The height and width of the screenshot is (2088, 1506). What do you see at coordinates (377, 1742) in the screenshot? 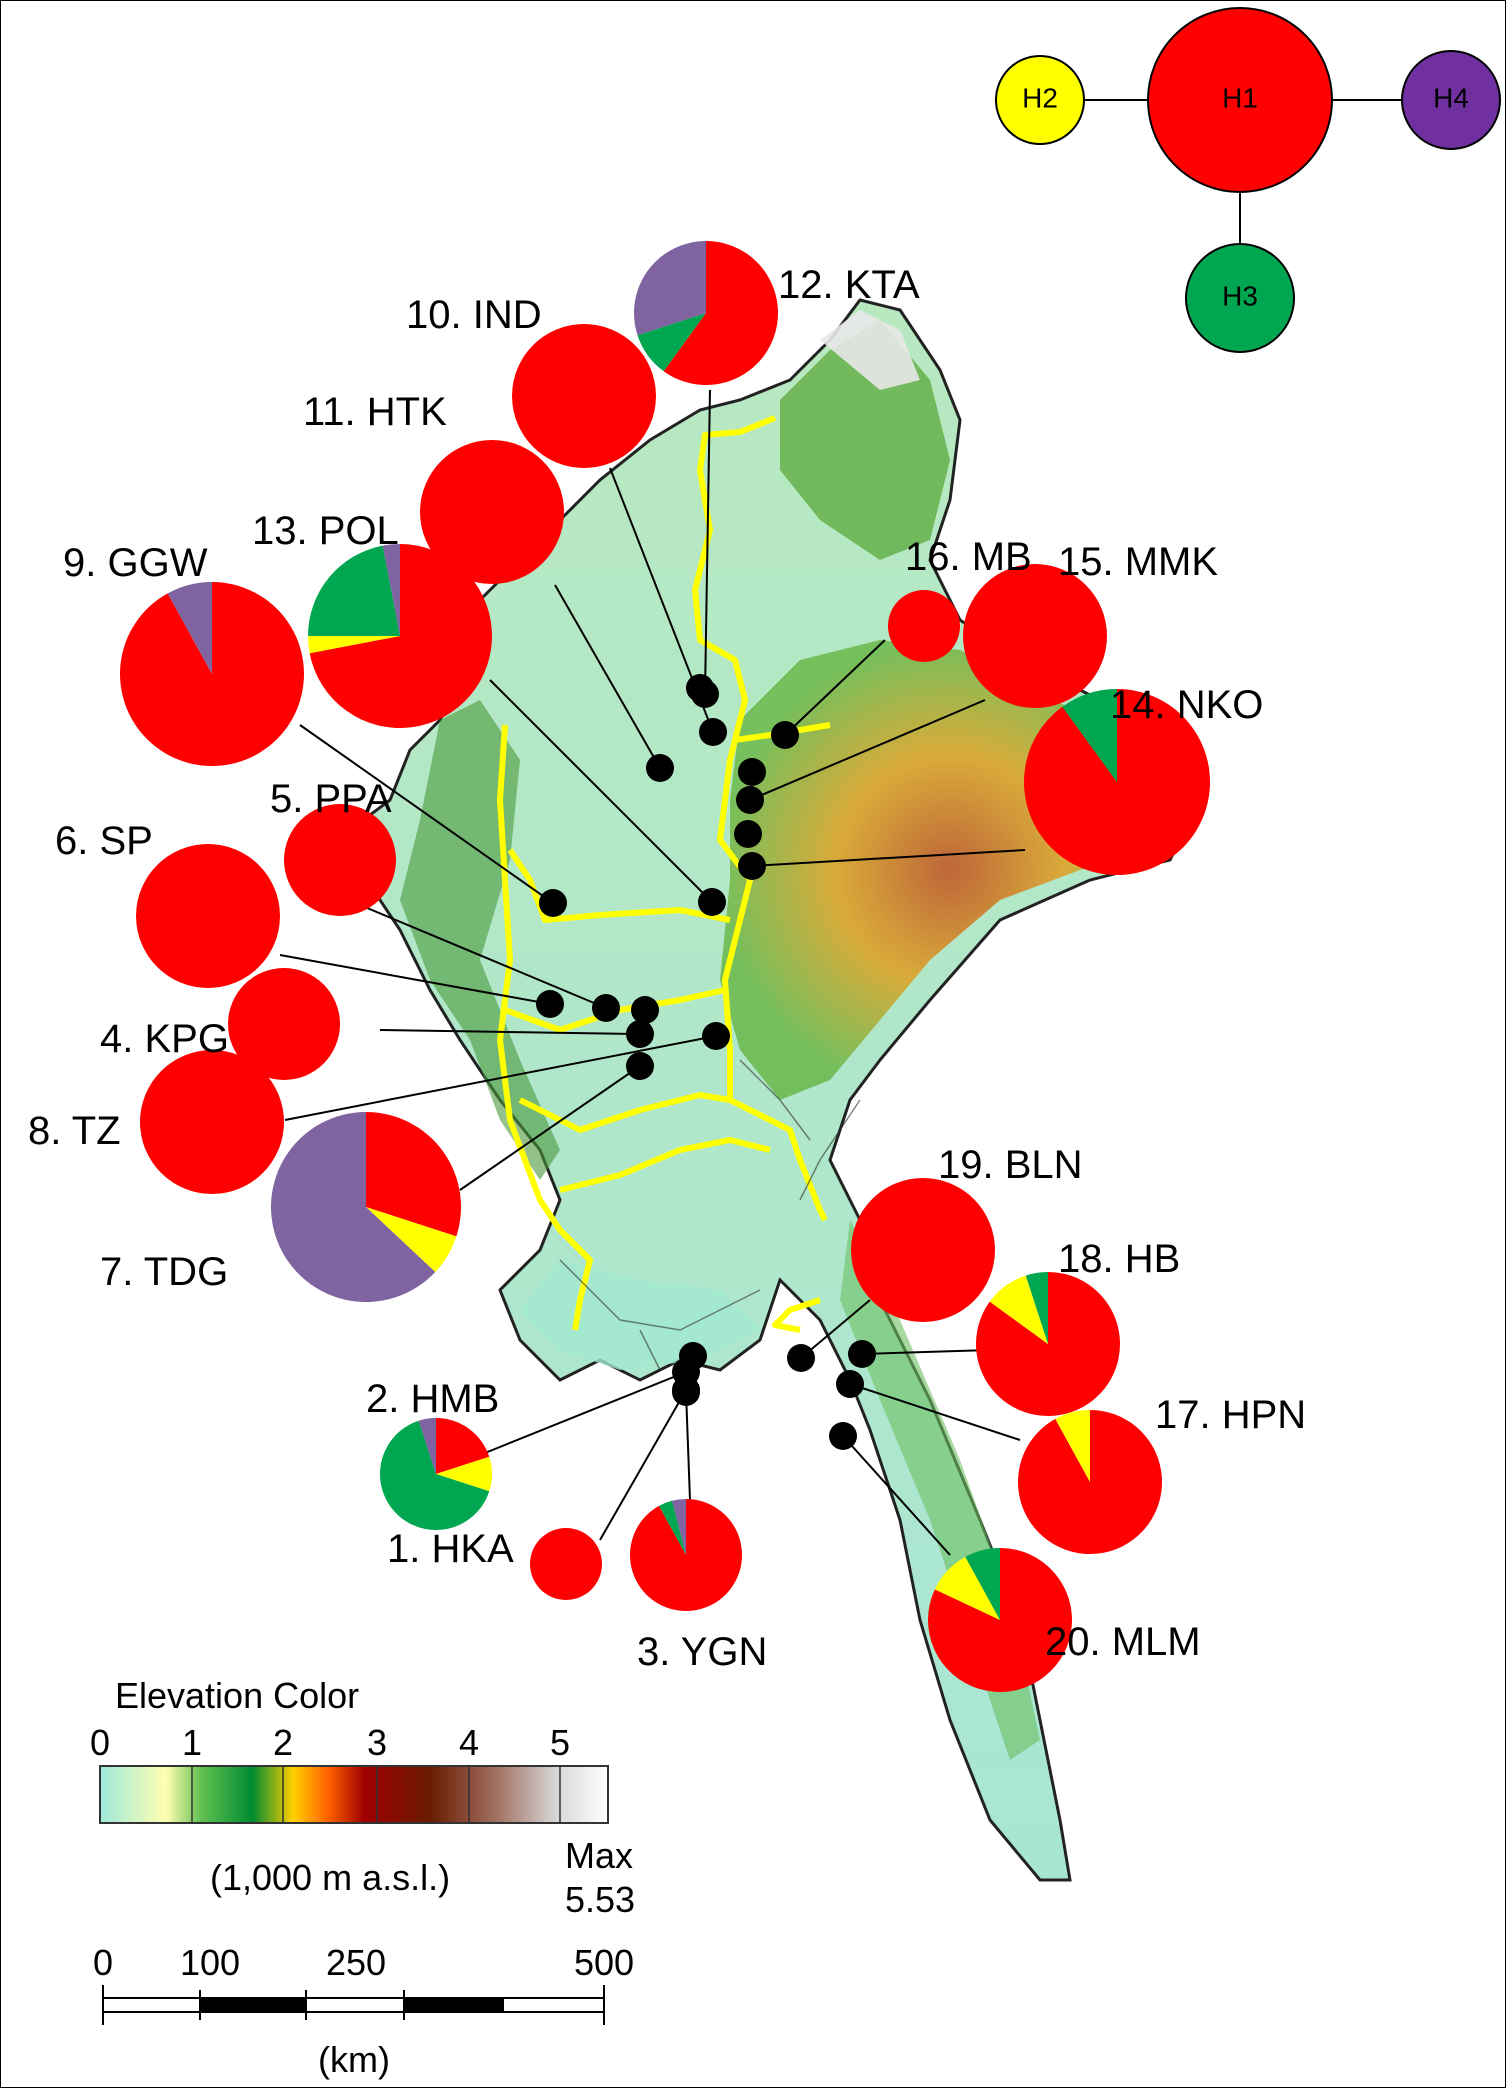
I see `legend-tick-label: 3` at bounding box center [377, 1742].